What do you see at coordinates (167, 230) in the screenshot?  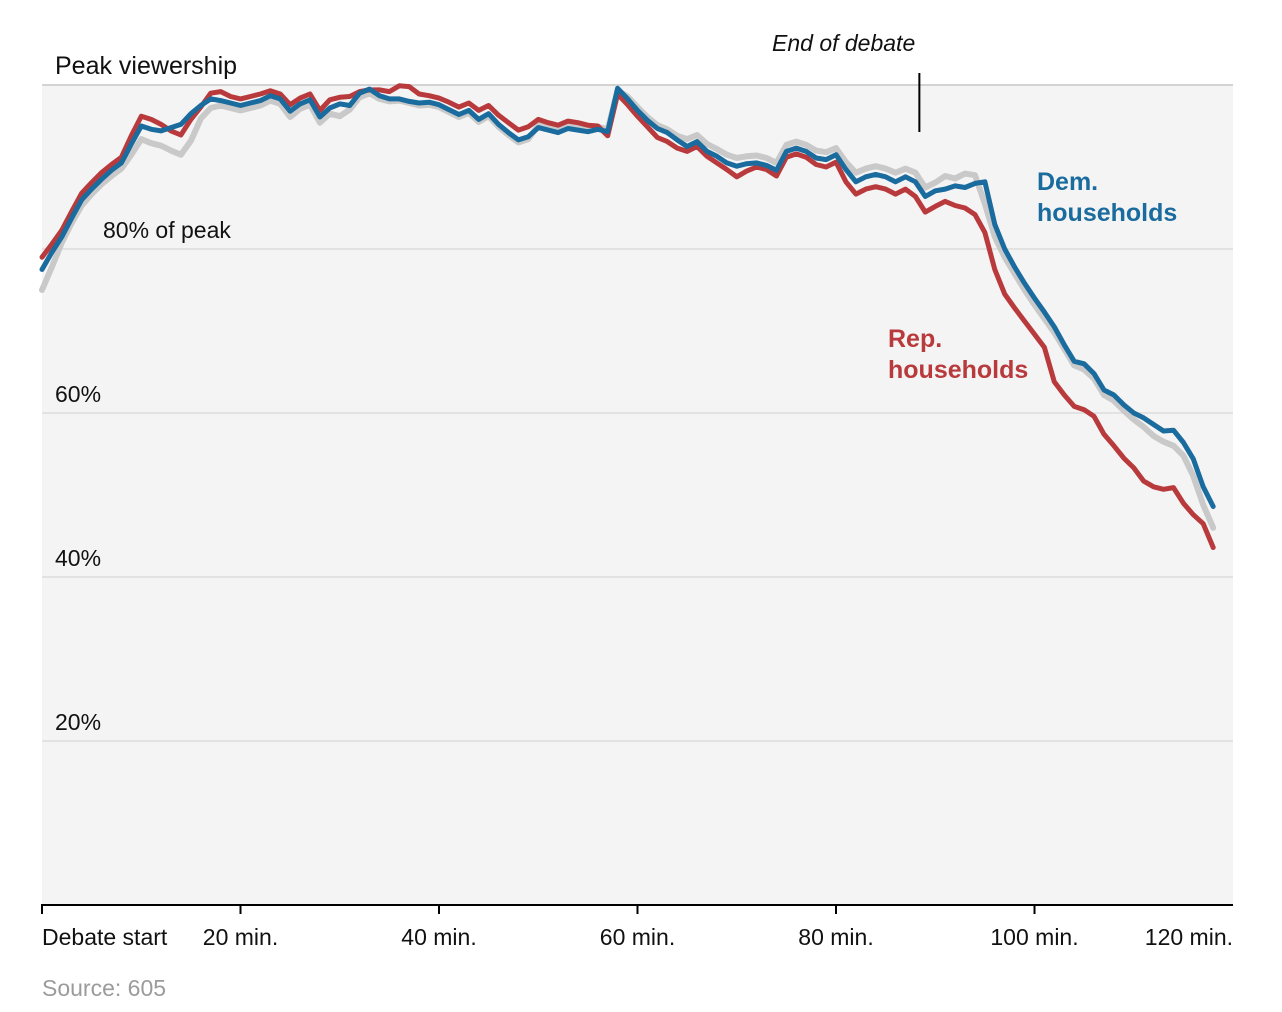 I see `y-tick-label-80: 80% of peak` at bounding box center [167, 230].